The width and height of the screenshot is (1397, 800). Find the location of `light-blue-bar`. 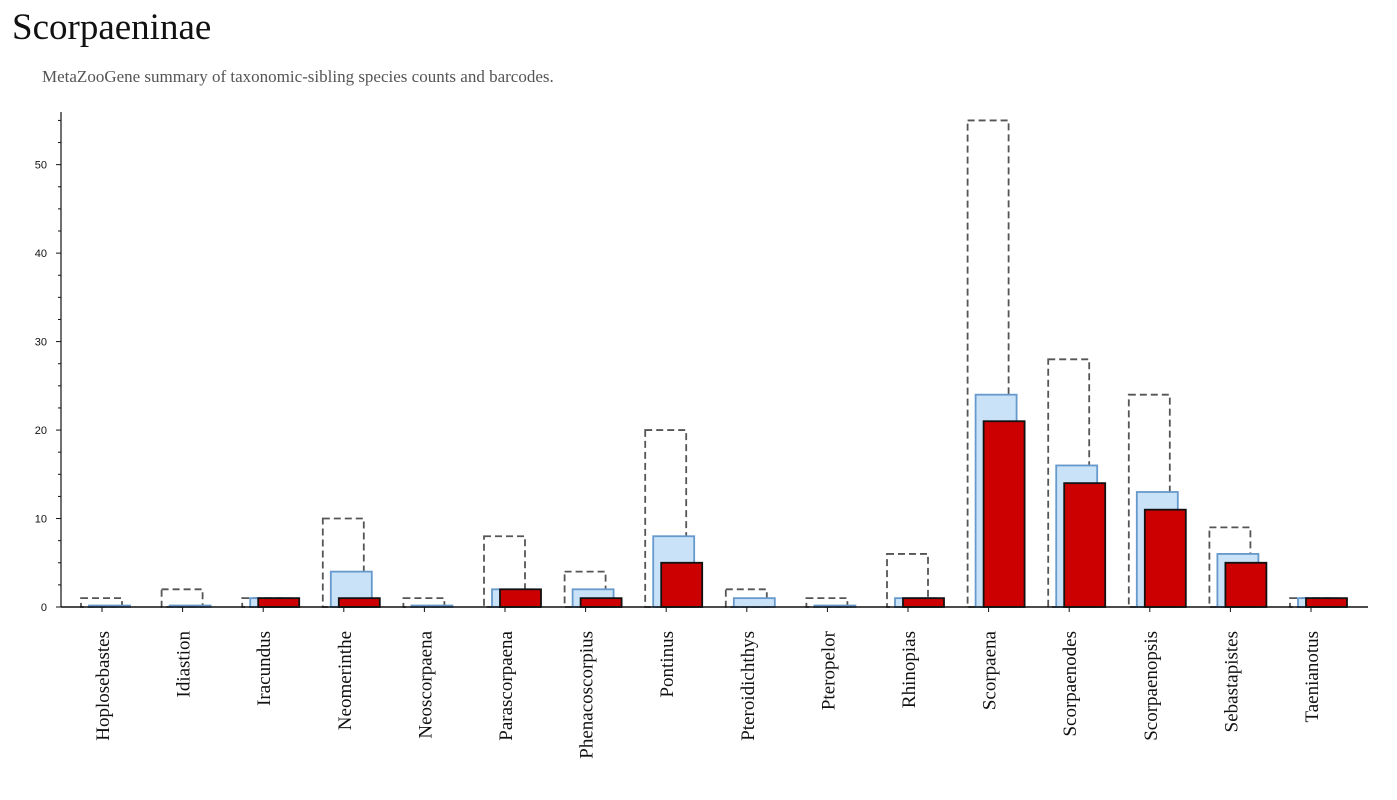

light-blue-bar is located at coordinates (754, 602).